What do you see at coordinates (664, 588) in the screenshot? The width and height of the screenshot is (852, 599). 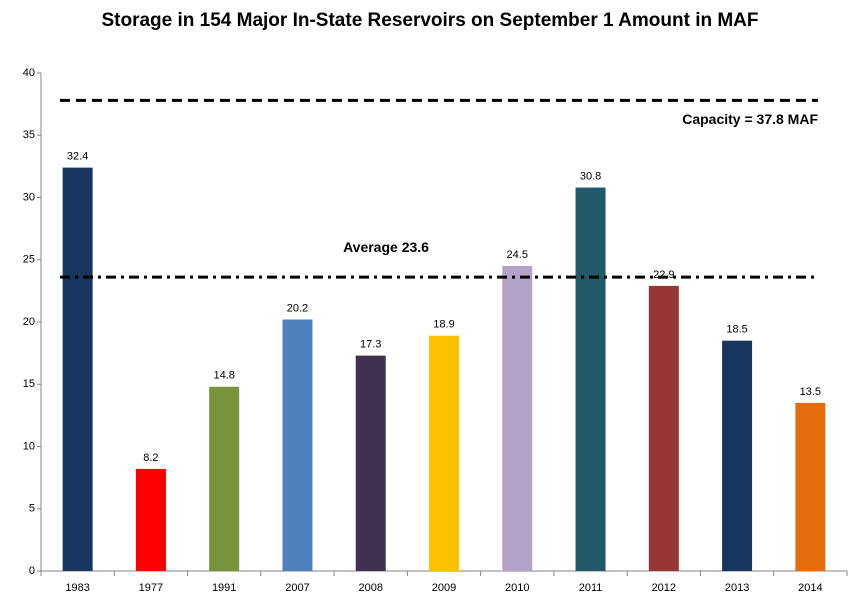 I see `x-tick-label: 2012` at bounding box center [664, 588].